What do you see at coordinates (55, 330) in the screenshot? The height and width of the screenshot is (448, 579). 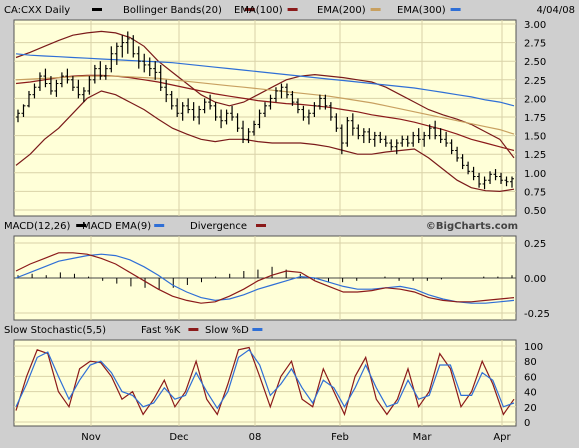 I see `stochastic-legend-label: Slow Stochastic(5,5)` at bounding box center [55, 330].